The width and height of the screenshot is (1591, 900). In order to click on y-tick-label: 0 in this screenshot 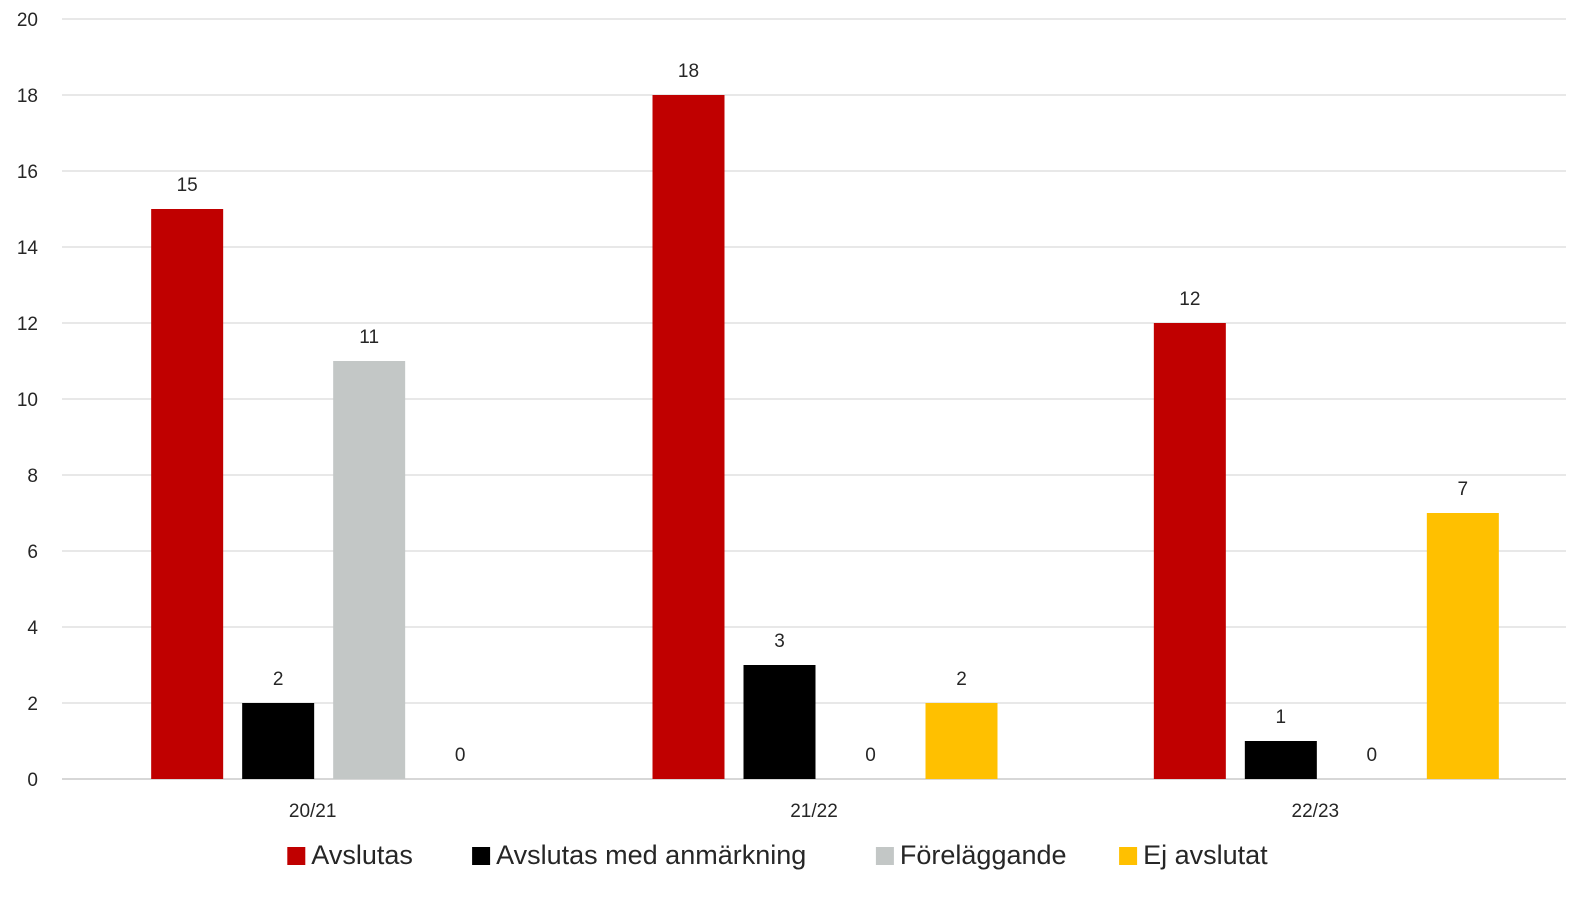, I will do `click(32, 780)`.